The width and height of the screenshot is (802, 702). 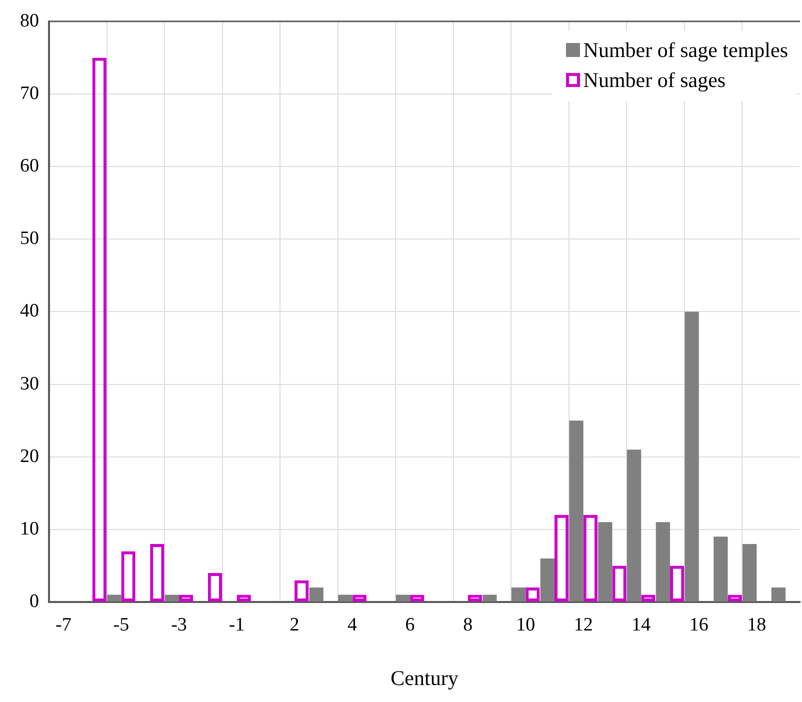 I want to click on y-tick-label: 50, so click(x=29, y=239).